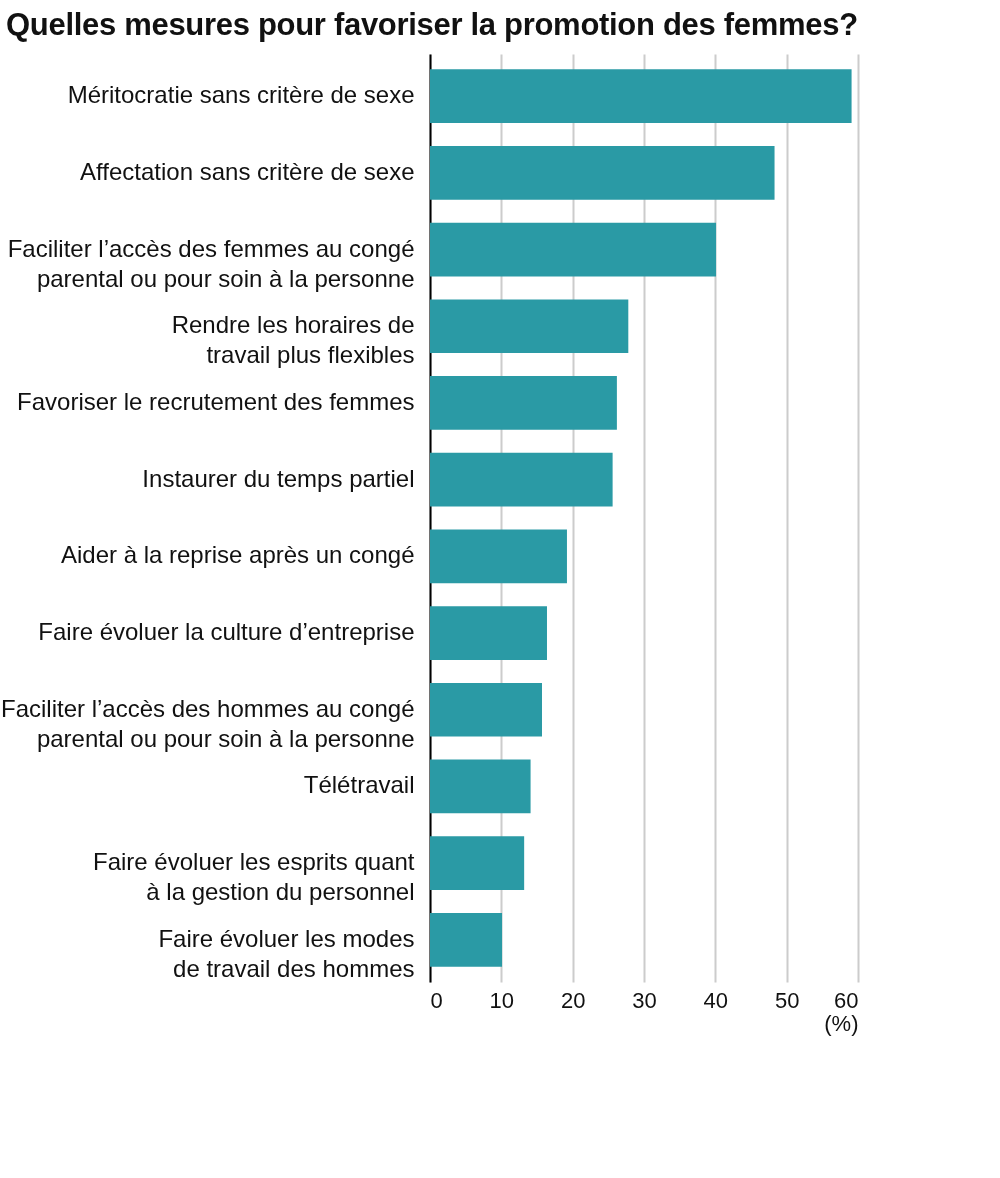 This screenshot has height=1178, width=1000. What do you see at coordinates (247, 171) in the screenshot?
I see `y-tick-label: Affectation sans critère de sexe` at bounding box center [247, 171].